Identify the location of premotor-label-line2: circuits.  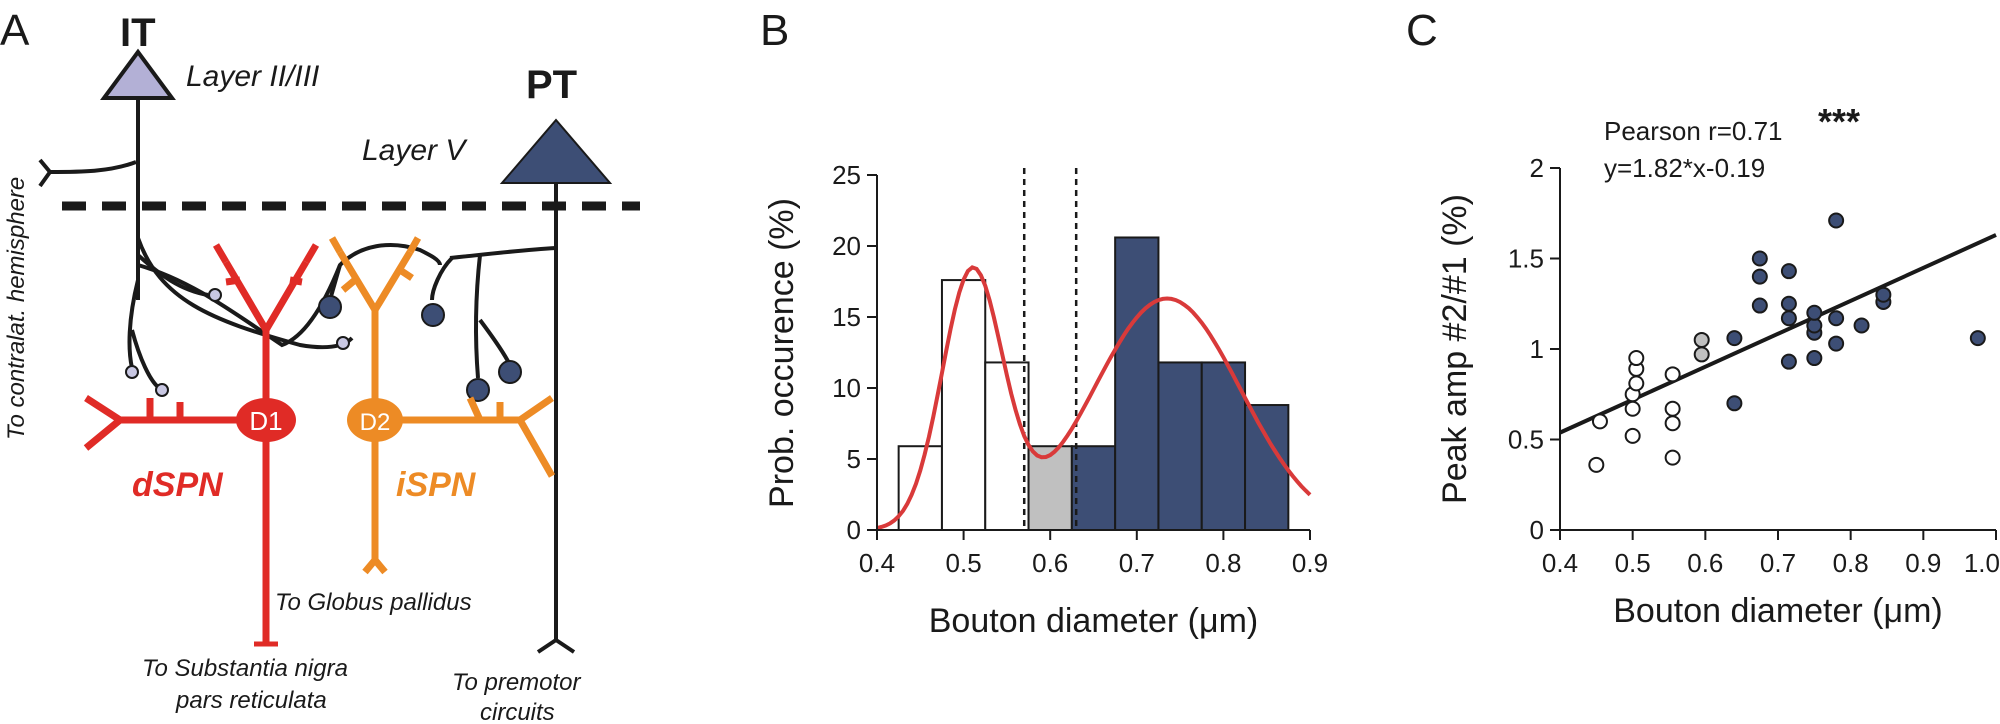
(517, 711).